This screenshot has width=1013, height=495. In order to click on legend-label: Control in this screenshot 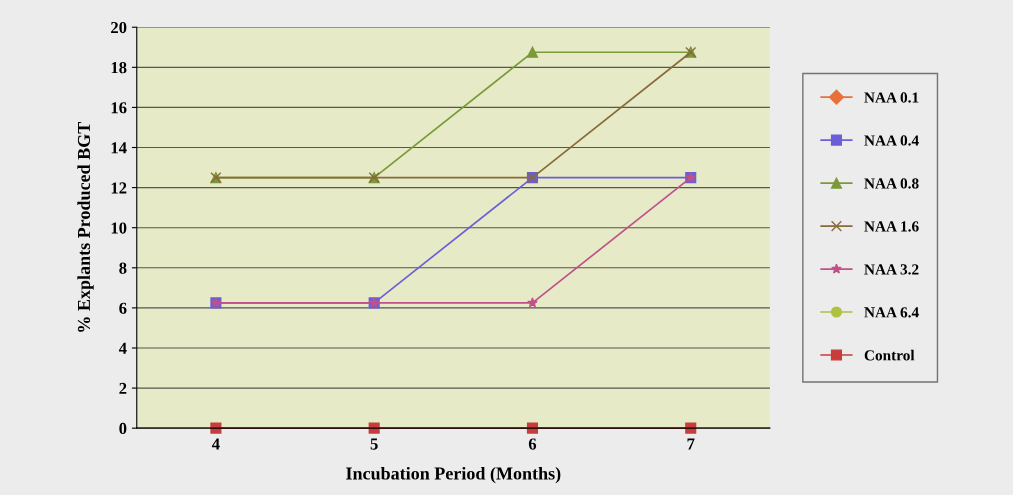, I will do `click(889, 355)`.